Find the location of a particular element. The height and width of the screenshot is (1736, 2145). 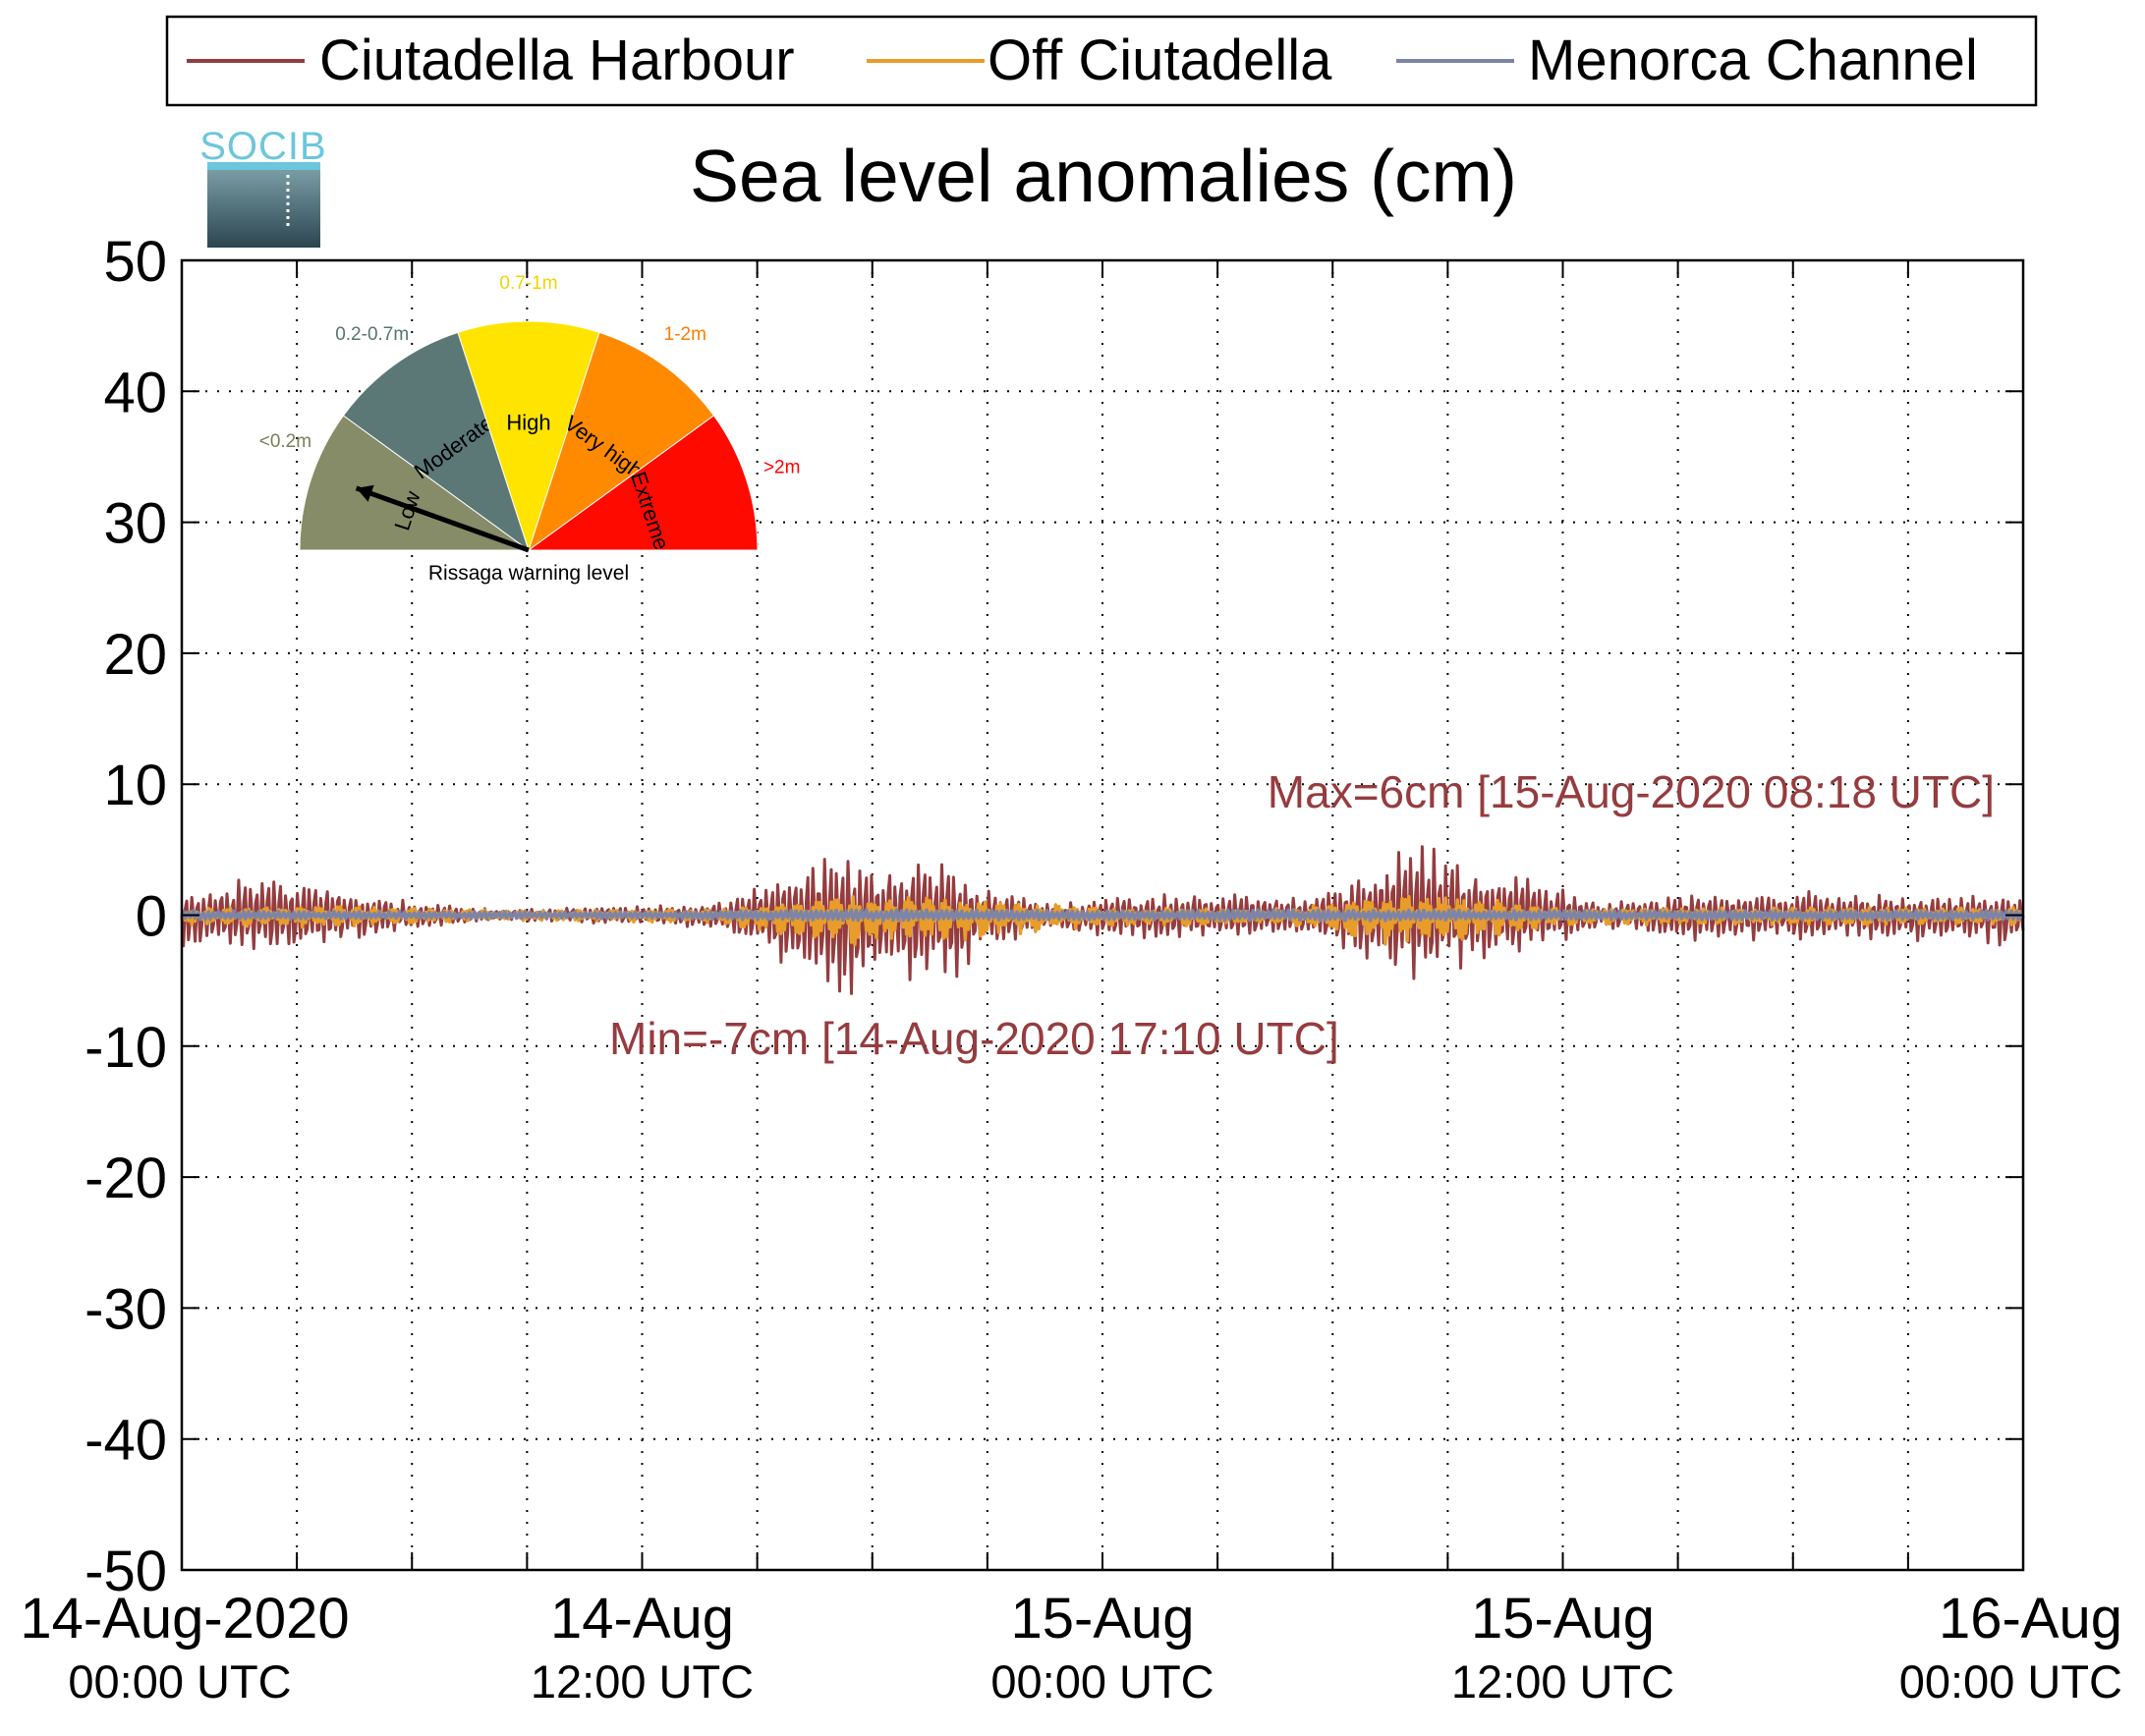

y-tick-label: -50 is located at coordinates (126, 1571).